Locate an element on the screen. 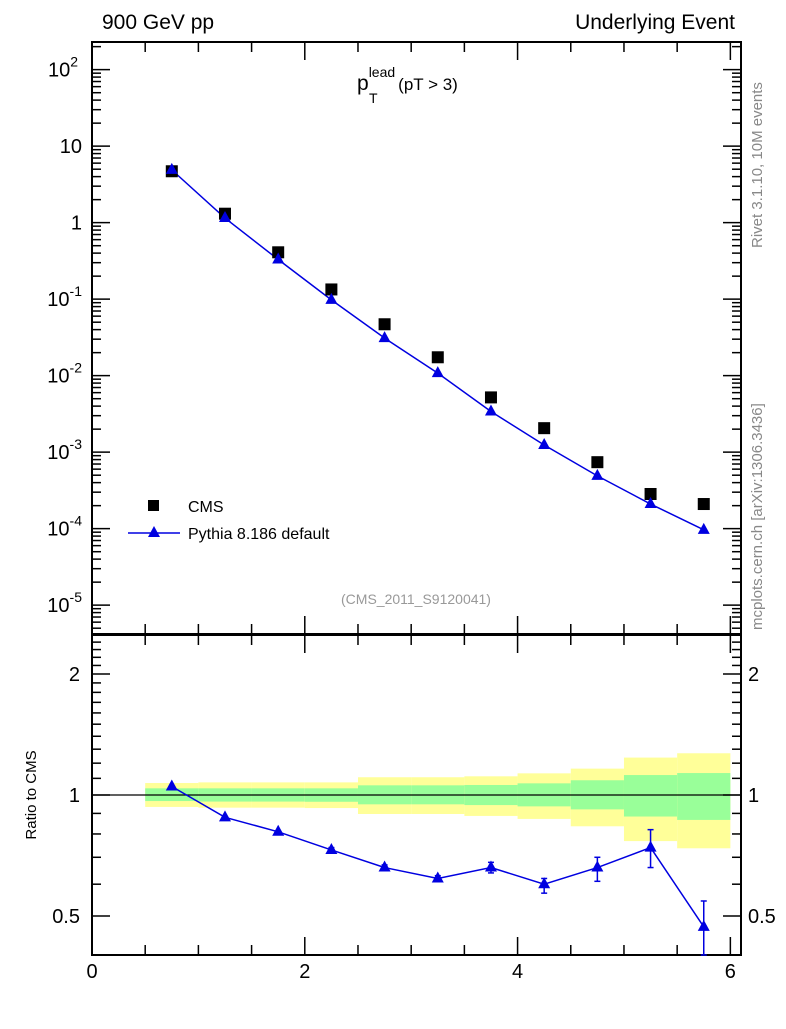  y-tick-label: 1 is located at coordinates (76, 224).